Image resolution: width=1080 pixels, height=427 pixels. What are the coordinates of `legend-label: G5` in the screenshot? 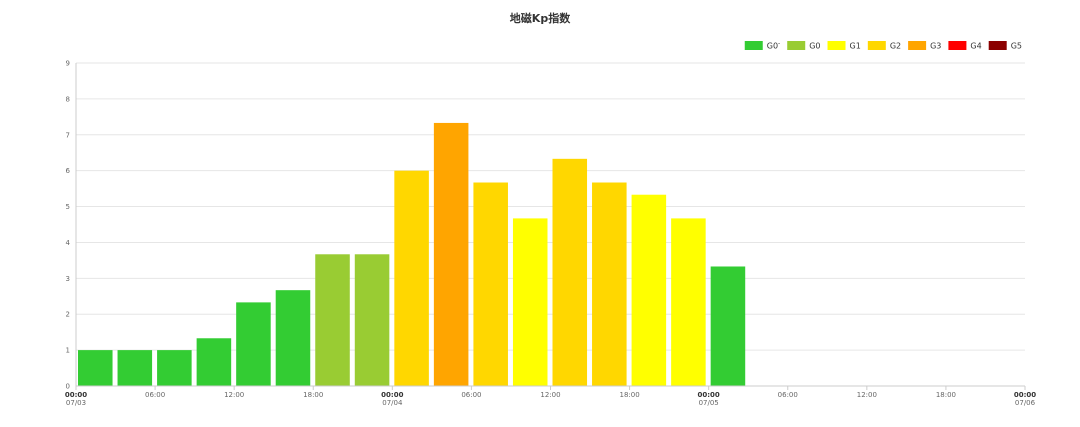 It's located at (1016, 46).